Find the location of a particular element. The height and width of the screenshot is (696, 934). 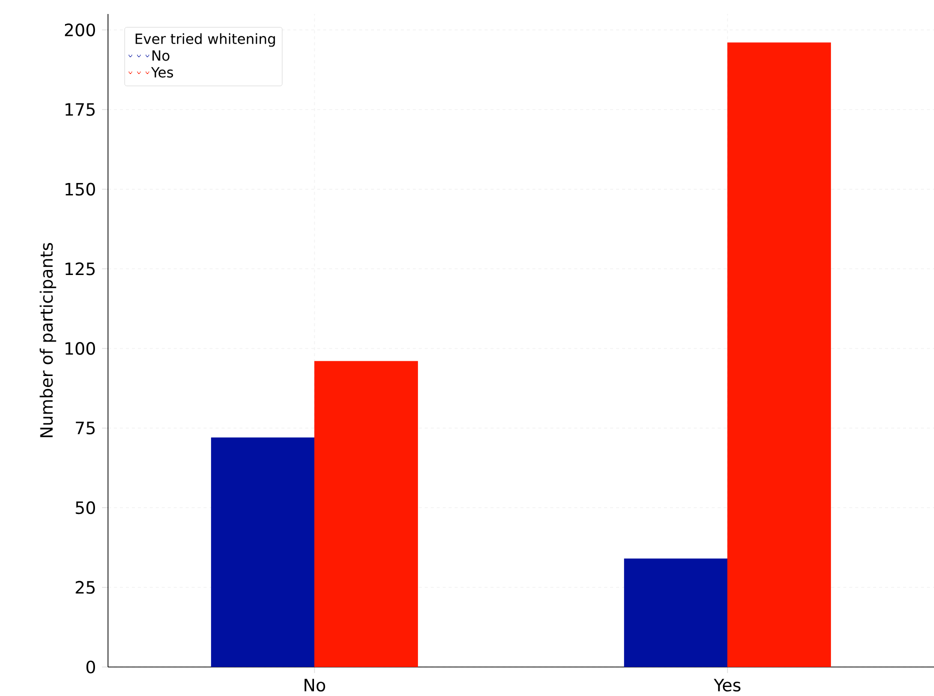

y-tick-label: 200 is located at coordinates (79, 29).